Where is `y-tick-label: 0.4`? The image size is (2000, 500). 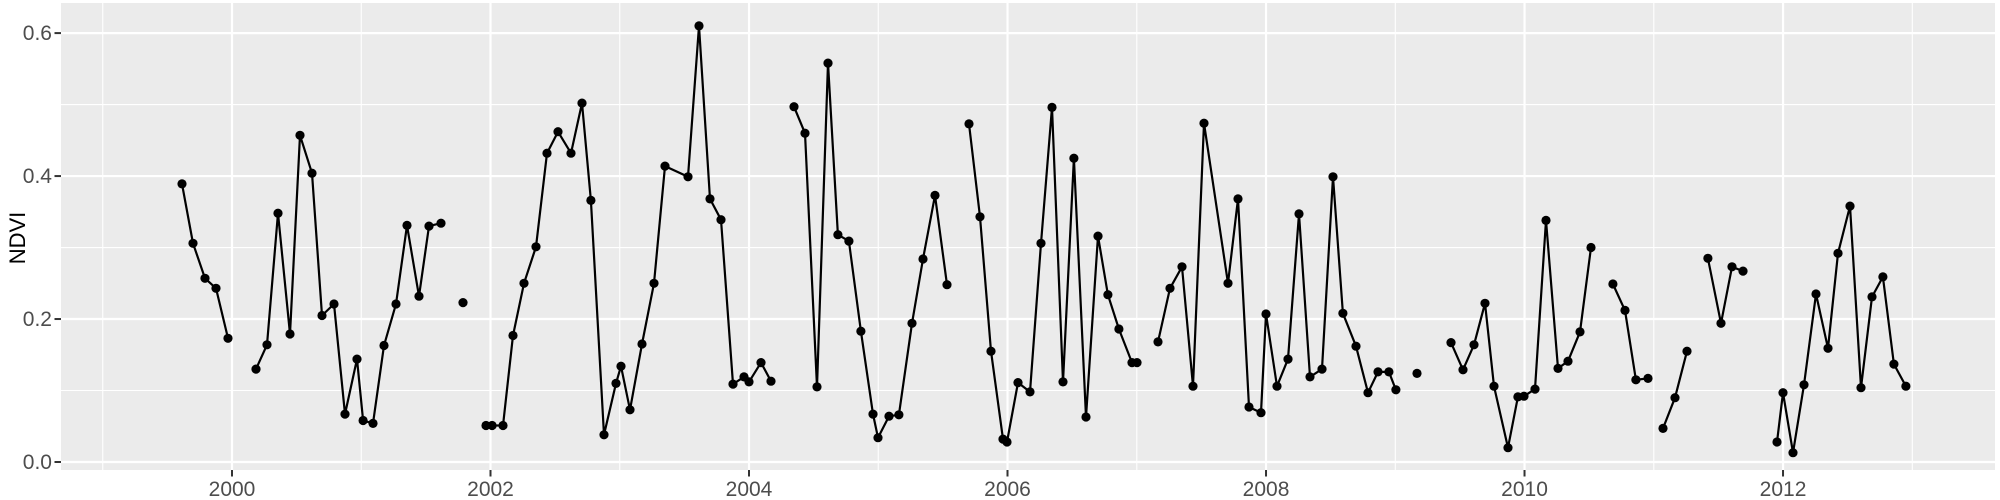 y-tick-label: 0.4 is located at coordinates (38, 176).